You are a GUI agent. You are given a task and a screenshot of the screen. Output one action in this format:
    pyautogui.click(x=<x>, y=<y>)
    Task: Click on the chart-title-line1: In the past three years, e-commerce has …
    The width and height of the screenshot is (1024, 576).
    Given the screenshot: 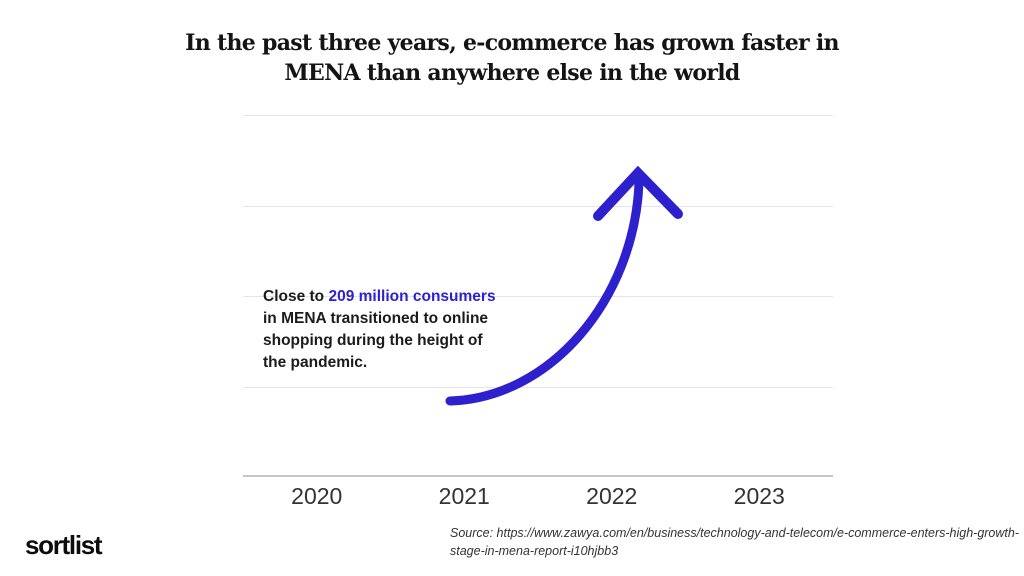 What is the action you would take?
    pyautogui.click(x=512, y=43)
    